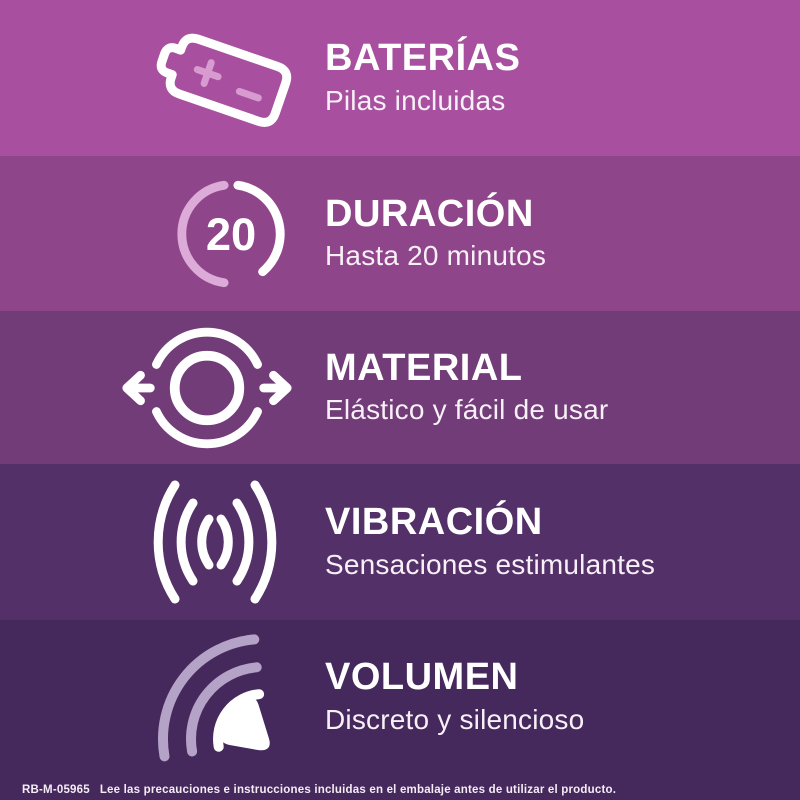  Describe the element at coordinates (429, 213) in the screenshot. I see `feature-title-duracion: DURACIÓN` at that location.